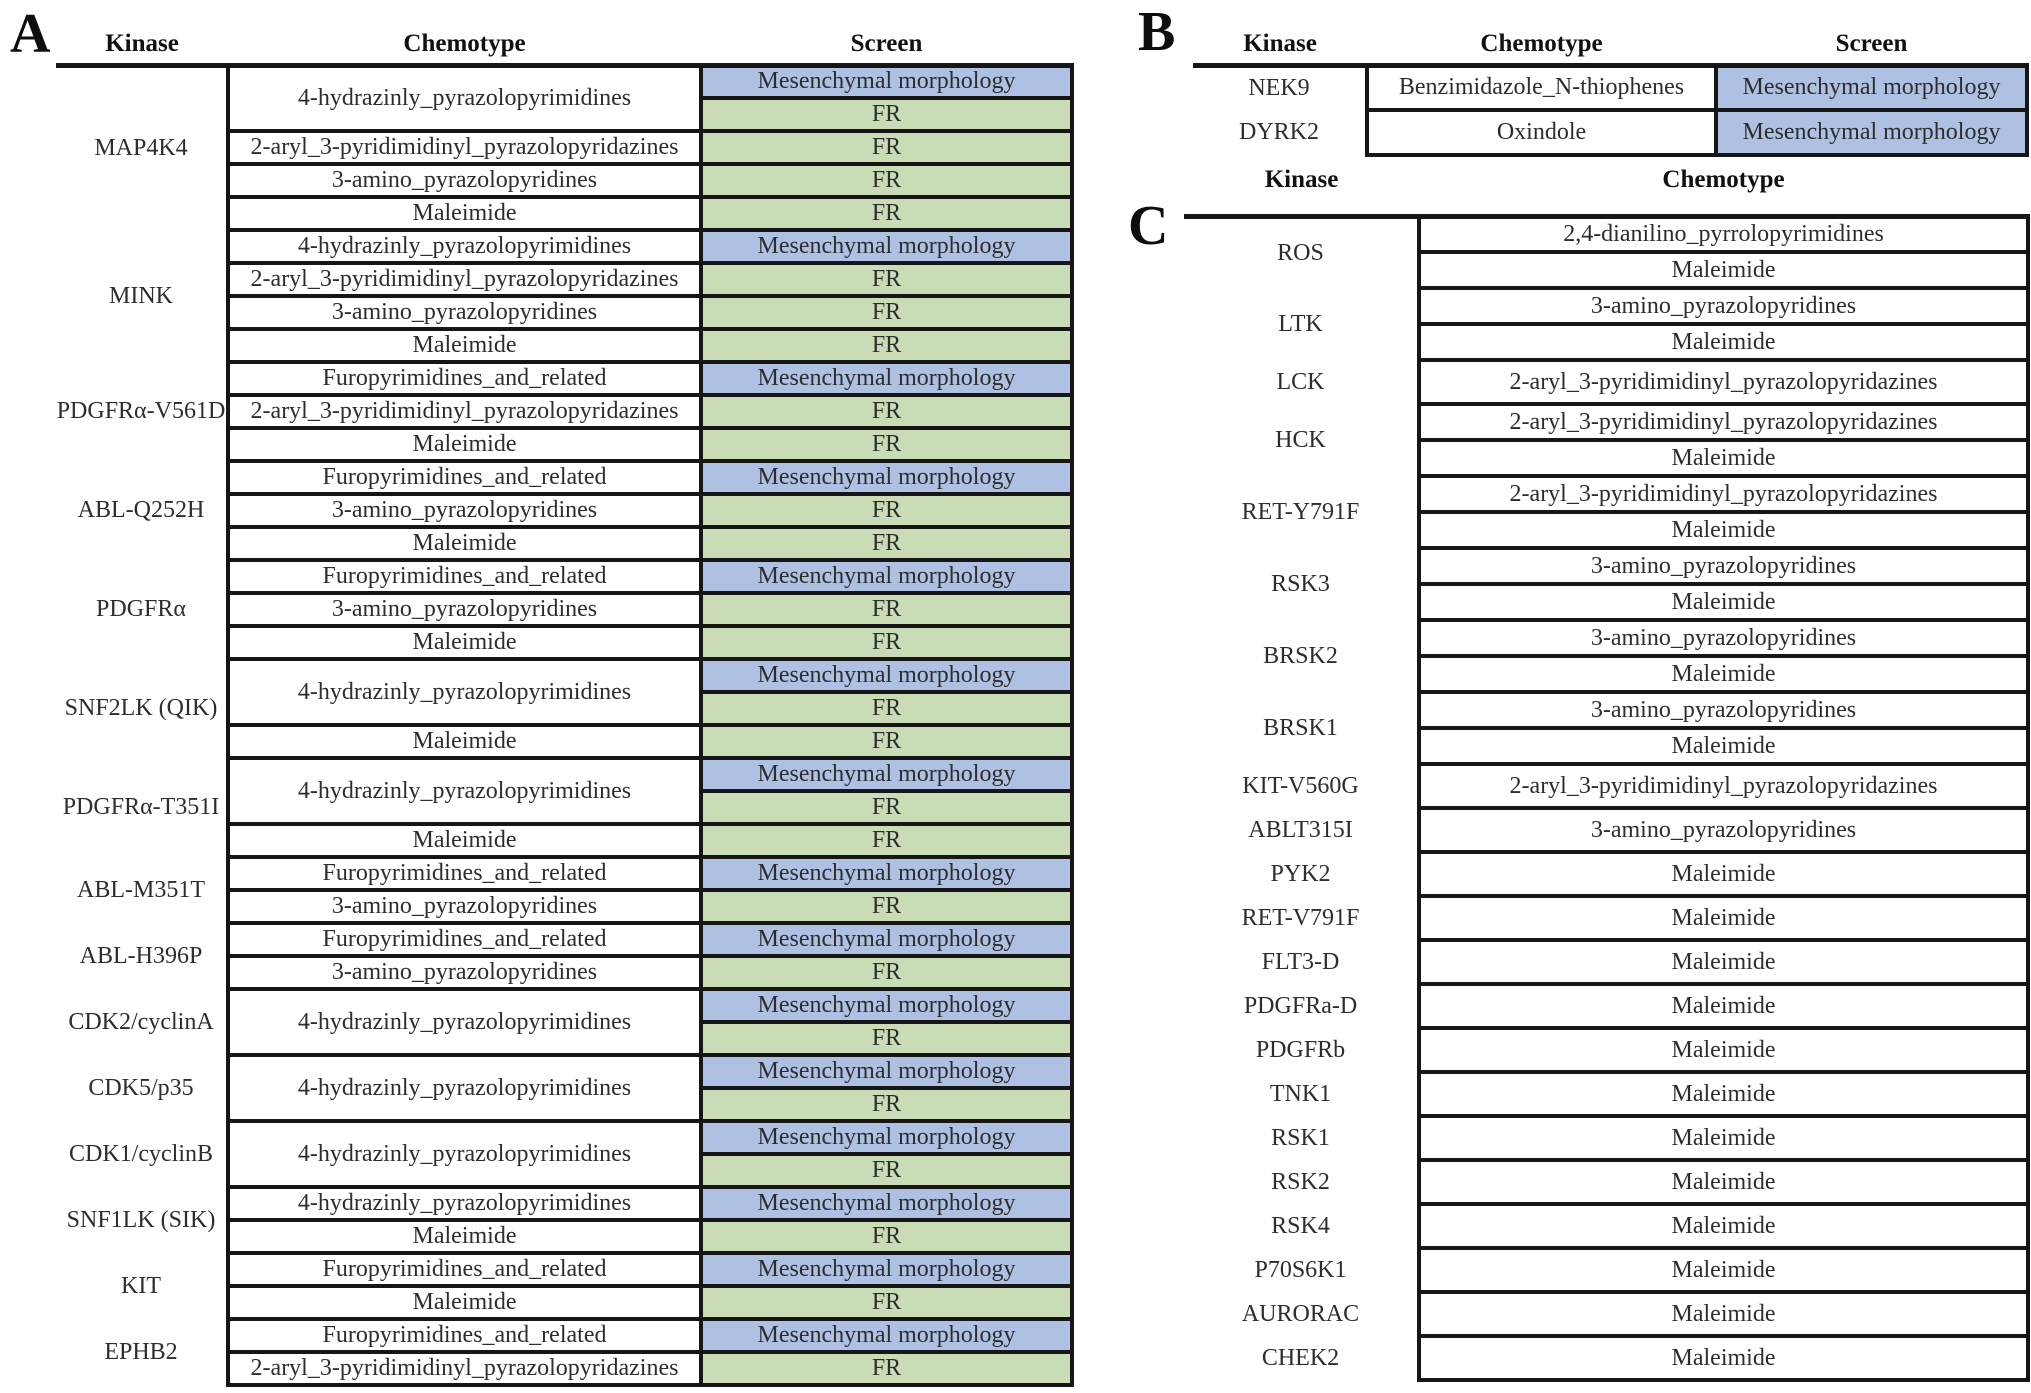 The image size is (2031, 1393). Describe the element at coordinates (1541, 87) in the screenshot. I see `chemotype-cell: Benzimidazole_N-thiophenes` at that location.